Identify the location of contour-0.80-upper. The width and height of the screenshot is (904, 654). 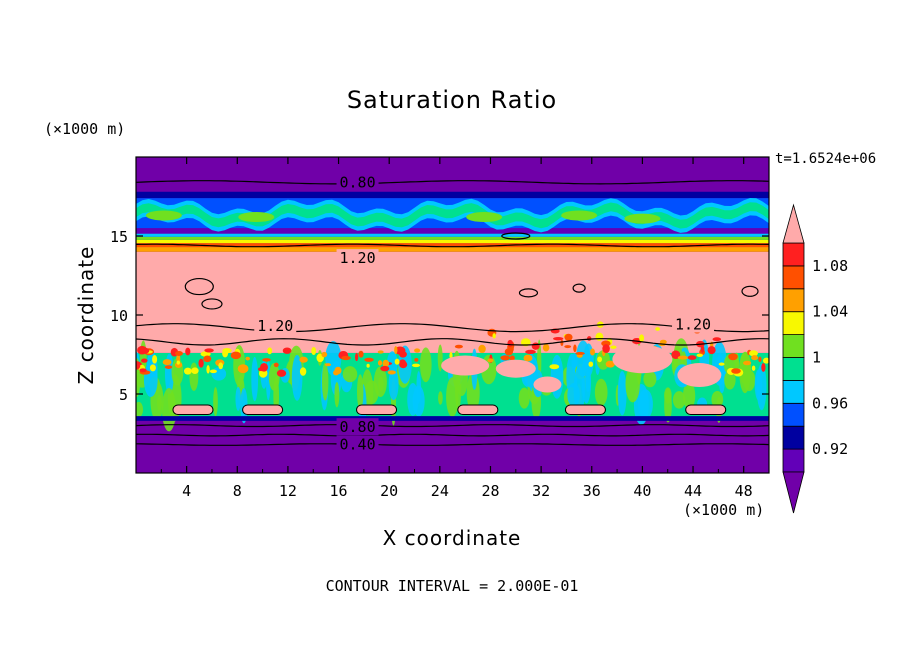
(452, 182).